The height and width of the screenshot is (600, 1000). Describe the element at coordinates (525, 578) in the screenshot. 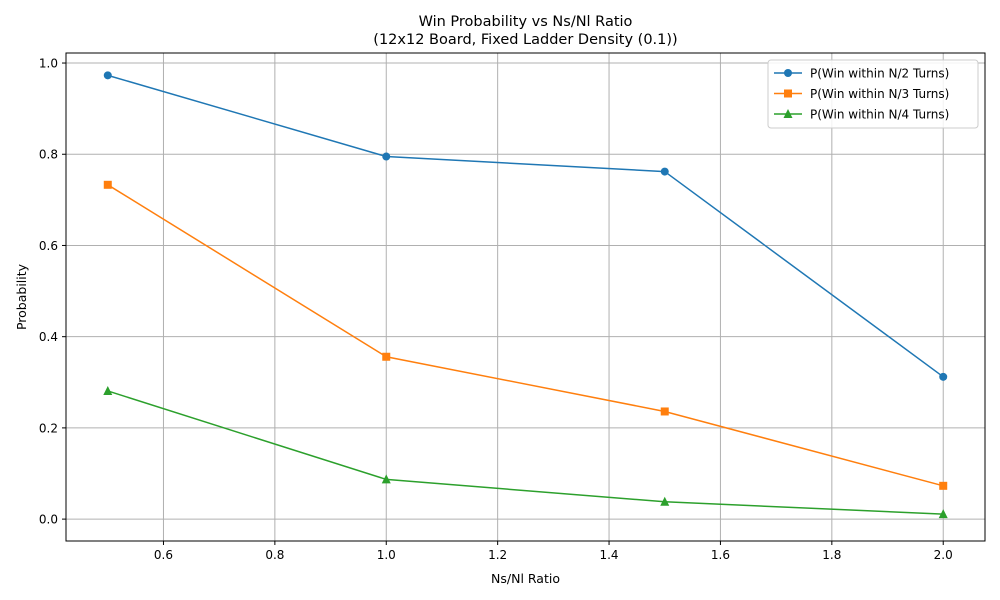

I see `x-axis-label: Ns/Nl Ratio` at that location.